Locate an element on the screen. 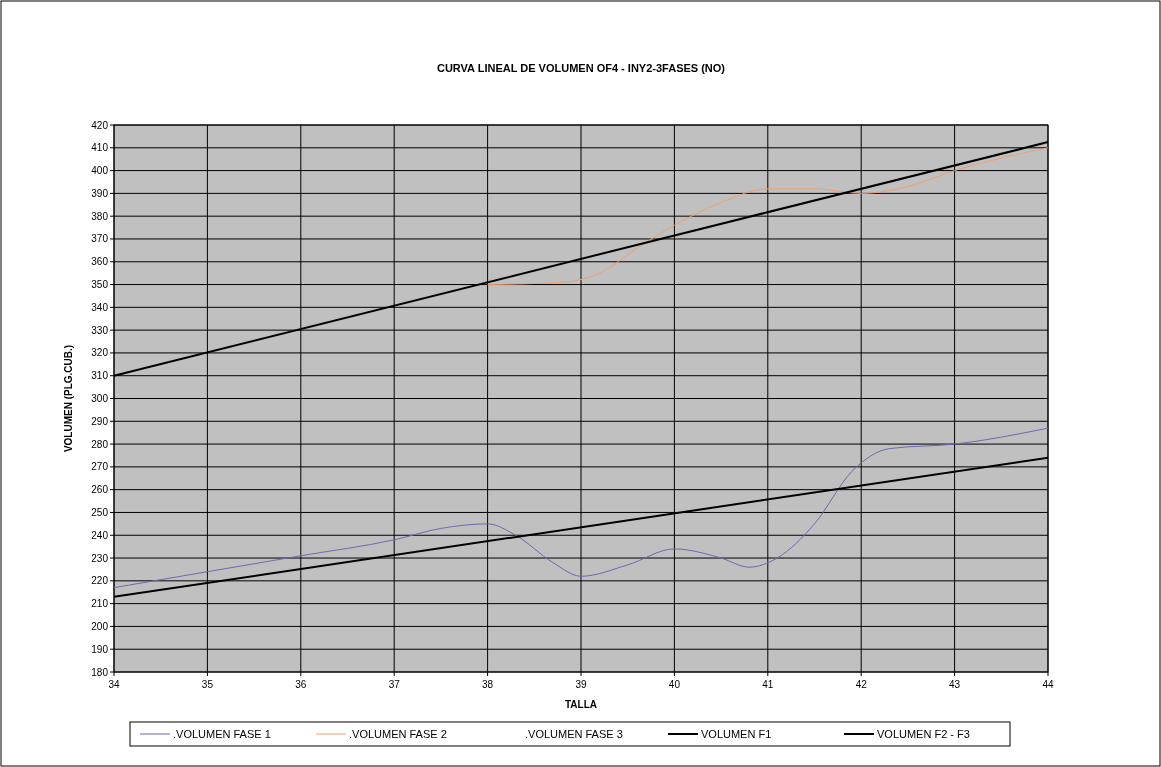  legend-label: VOLUMEN F2 - F3 is located at coordinates (923, 733).